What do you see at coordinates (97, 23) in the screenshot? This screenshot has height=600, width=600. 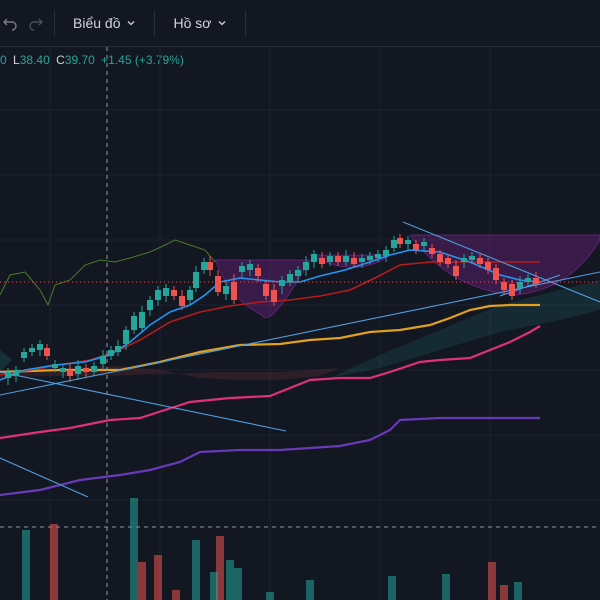 I see `chart-menu-label: Biểu đồ` at bounding box center [97, 23].